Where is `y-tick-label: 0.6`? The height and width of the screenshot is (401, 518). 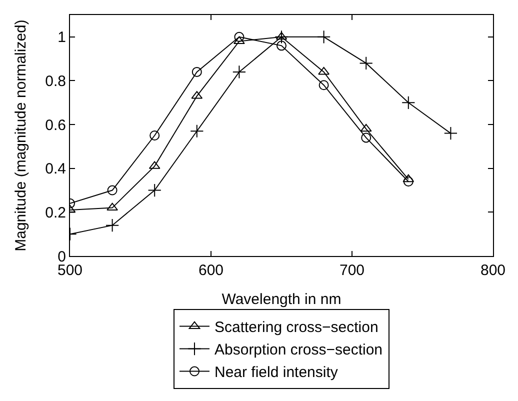 y-tick-label: 0.6 is located at coordinates (55, 125).